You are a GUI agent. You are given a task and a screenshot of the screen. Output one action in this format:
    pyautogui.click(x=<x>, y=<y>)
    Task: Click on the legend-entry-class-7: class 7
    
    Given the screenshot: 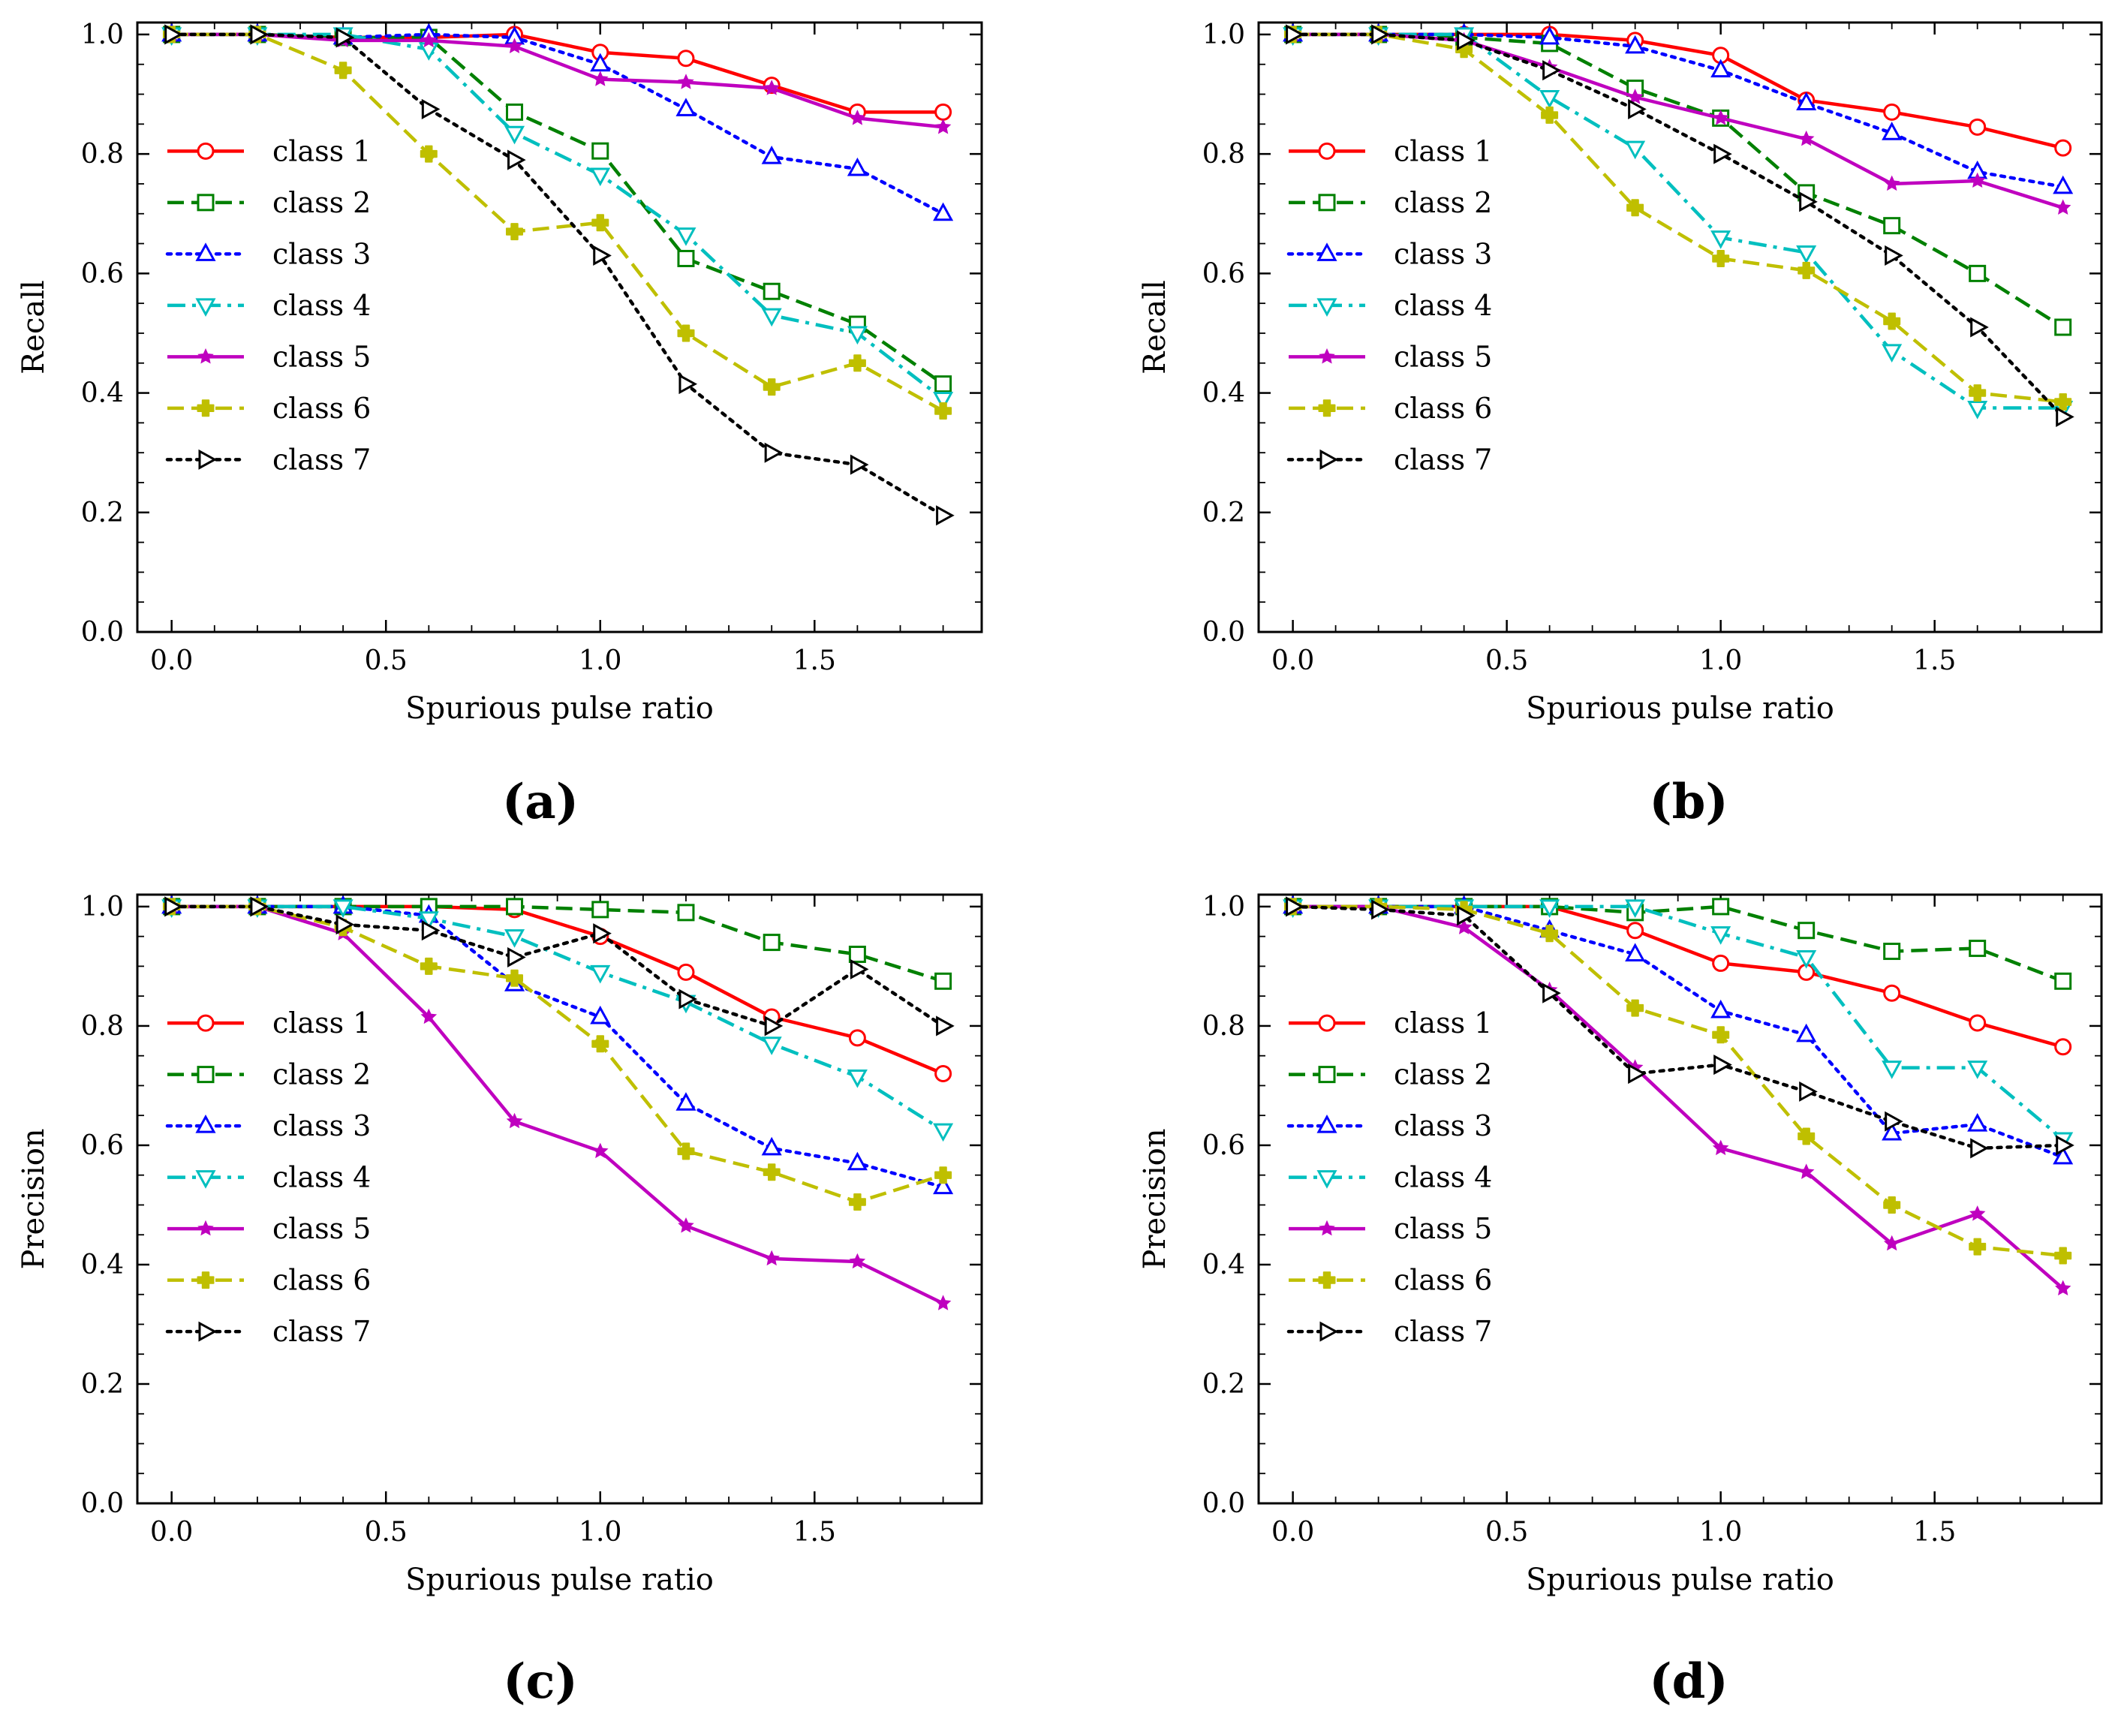 What is the action you would take?
    pyautogui.click(x=1389, y=460)
    